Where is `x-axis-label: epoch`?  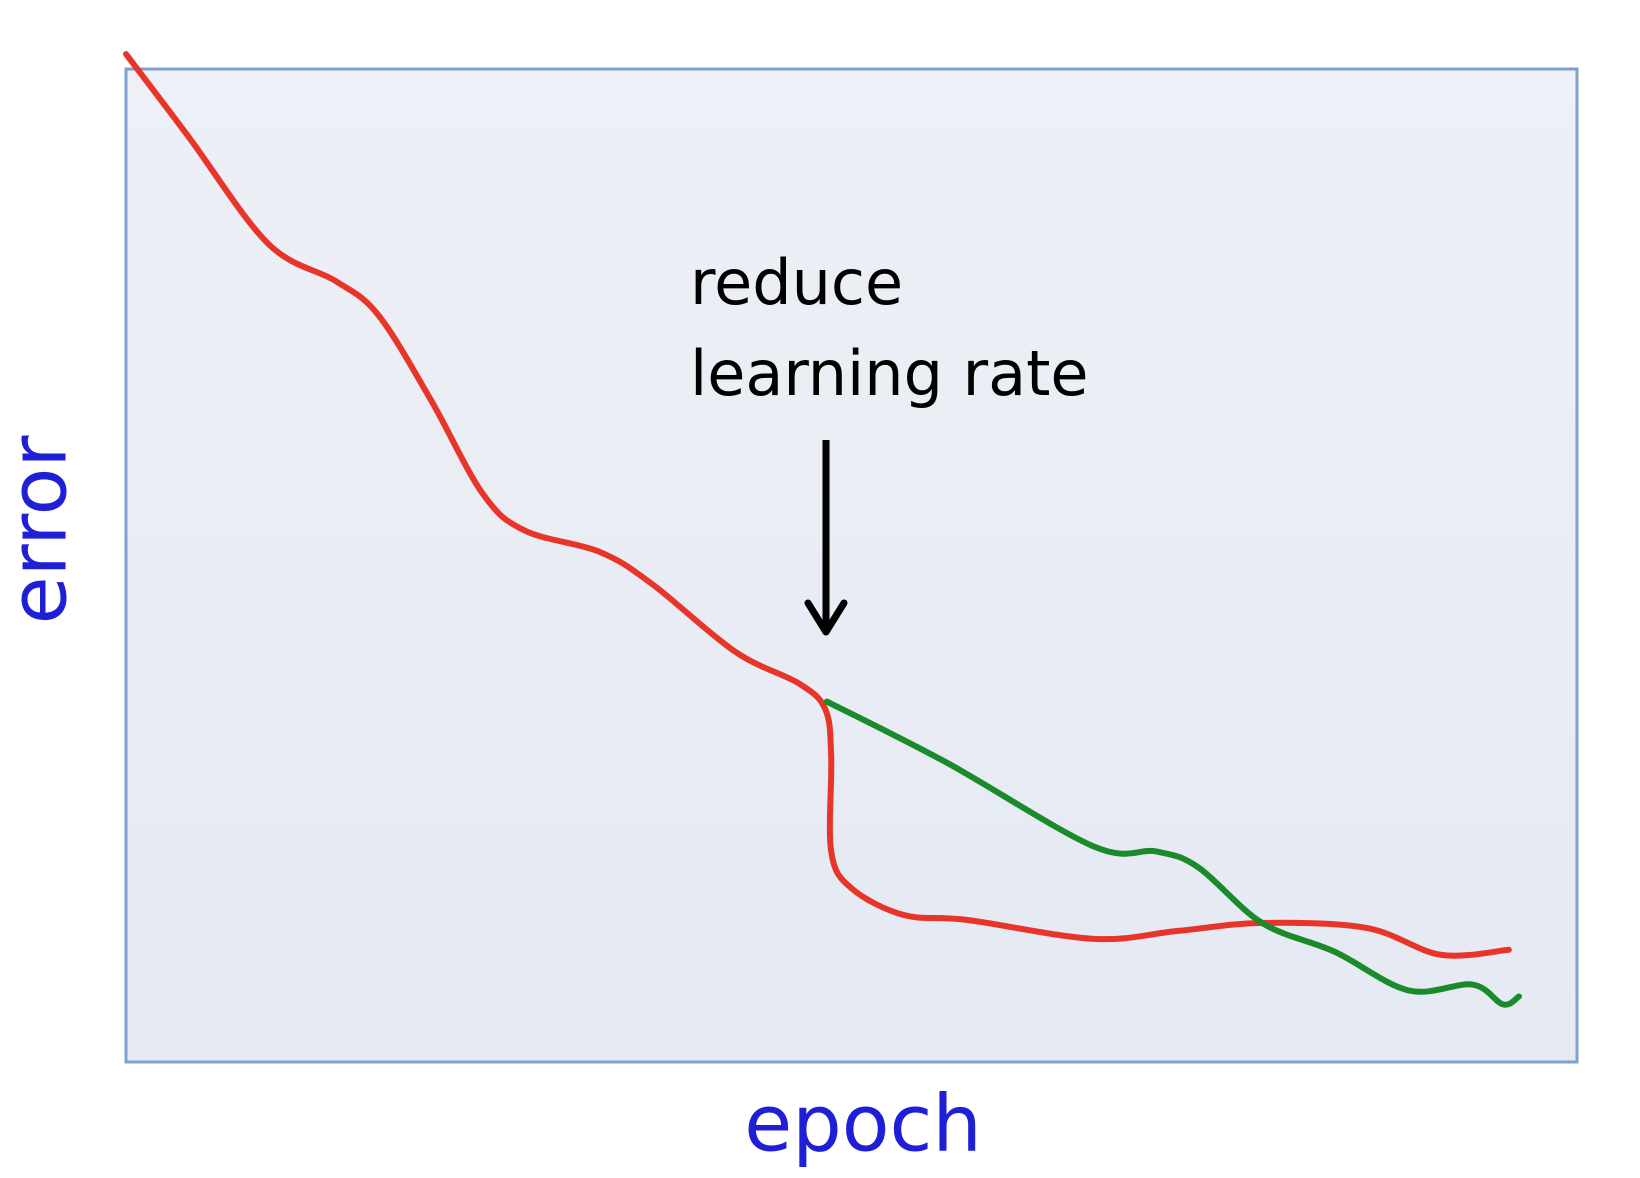 x-axis-label: epoch is located at coordinates (863, 1124).